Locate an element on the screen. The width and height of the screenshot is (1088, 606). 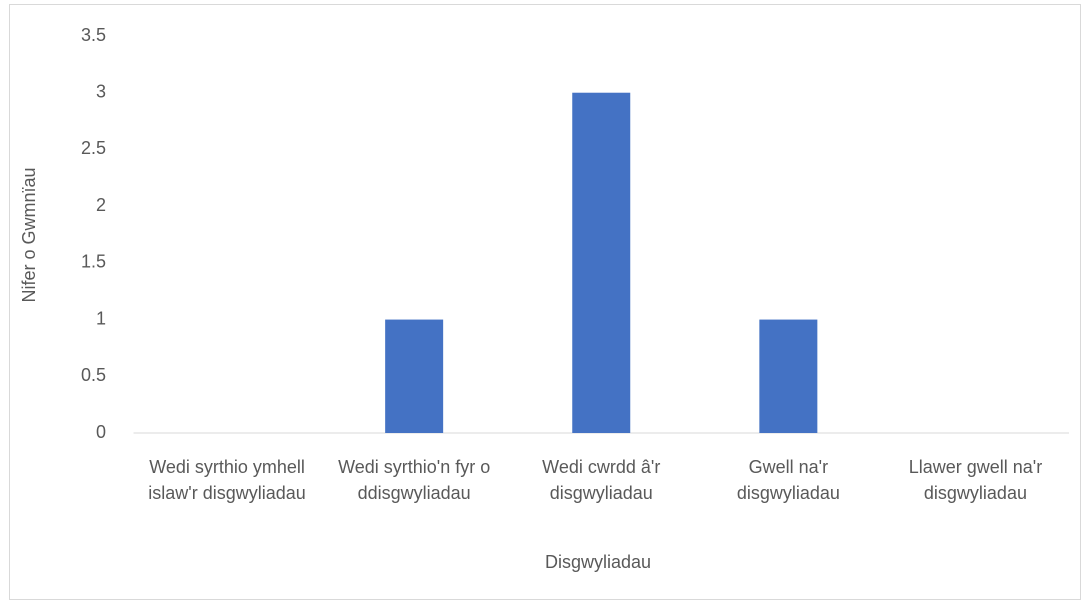
y-tick-label: 1 is located at coordinates (101, 318).